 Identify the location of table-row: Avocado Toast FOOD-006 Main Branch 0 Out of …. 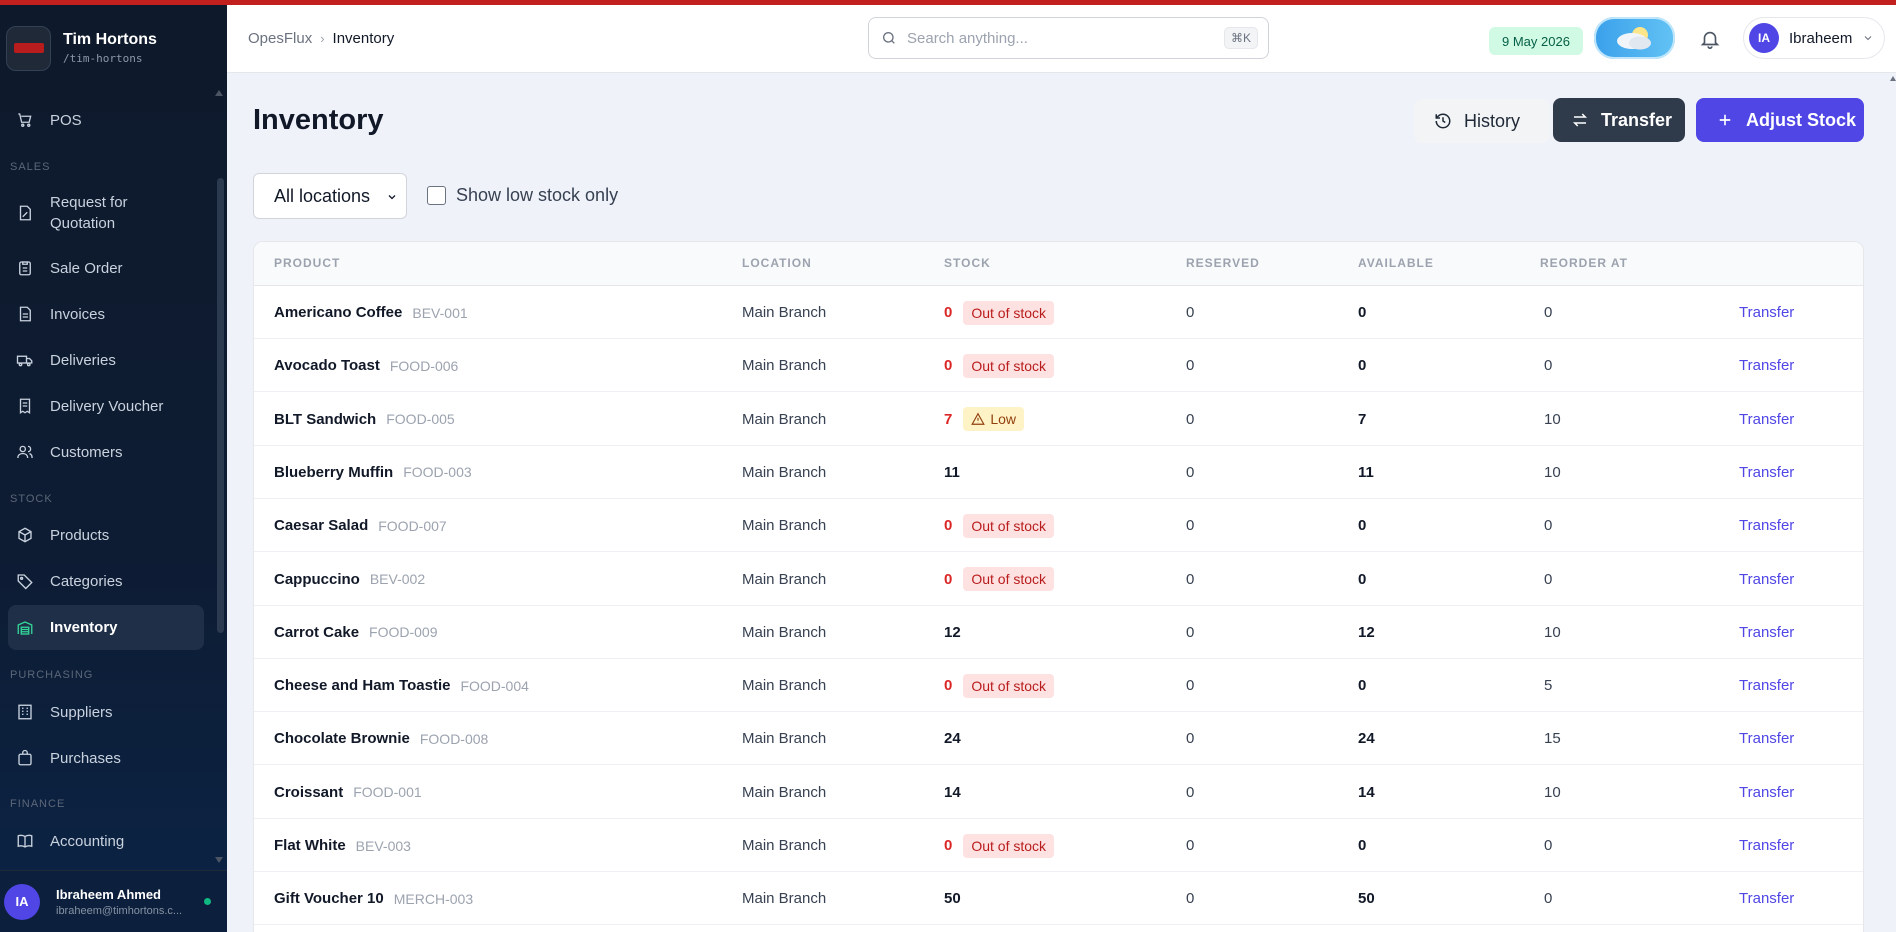
(1058, 366).